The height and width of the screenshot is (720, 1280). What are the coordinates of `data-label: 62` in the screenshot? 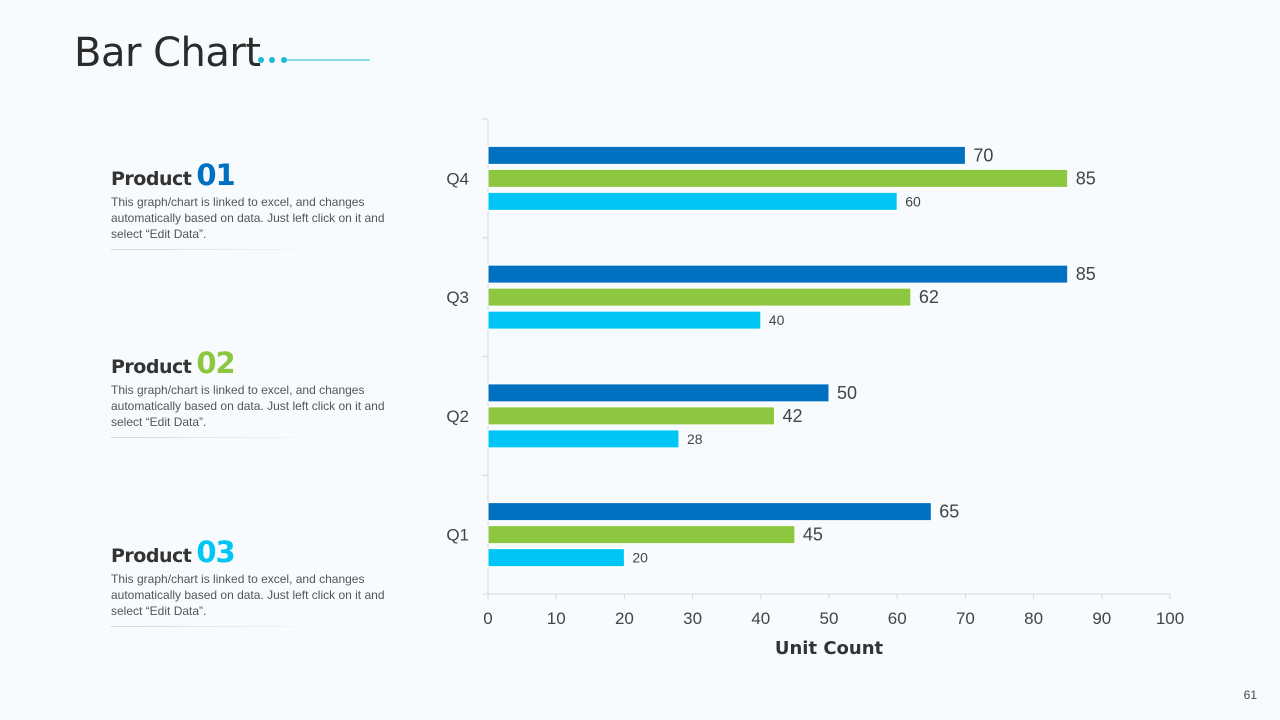 It's located at (929, 297).